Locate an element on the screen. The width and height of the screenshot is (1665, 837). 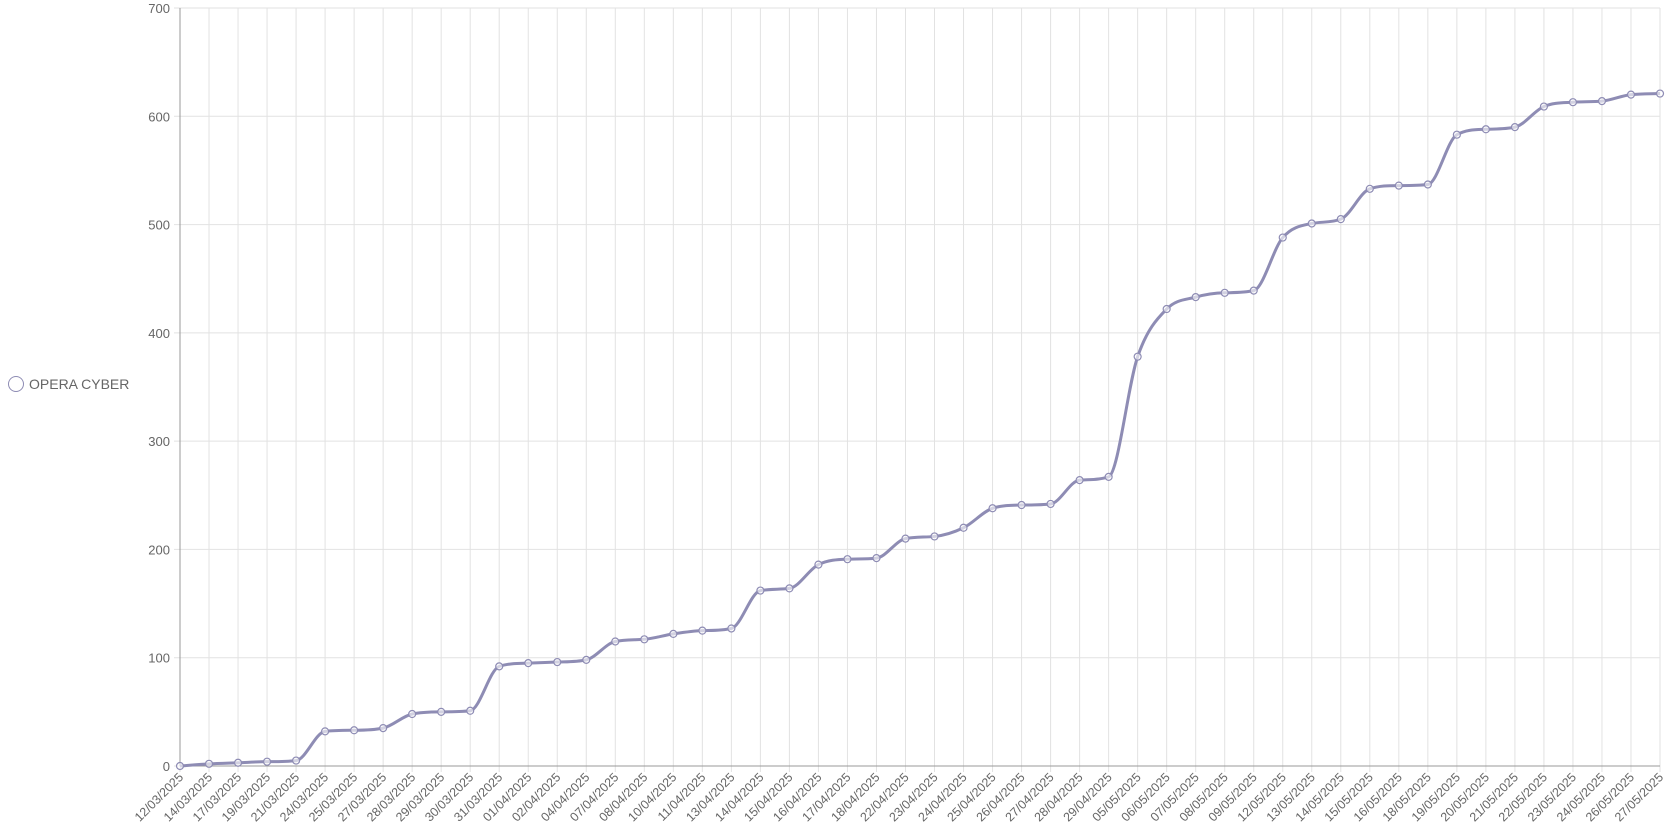
legend-swatch-icon is located at coordinates (16, 384).